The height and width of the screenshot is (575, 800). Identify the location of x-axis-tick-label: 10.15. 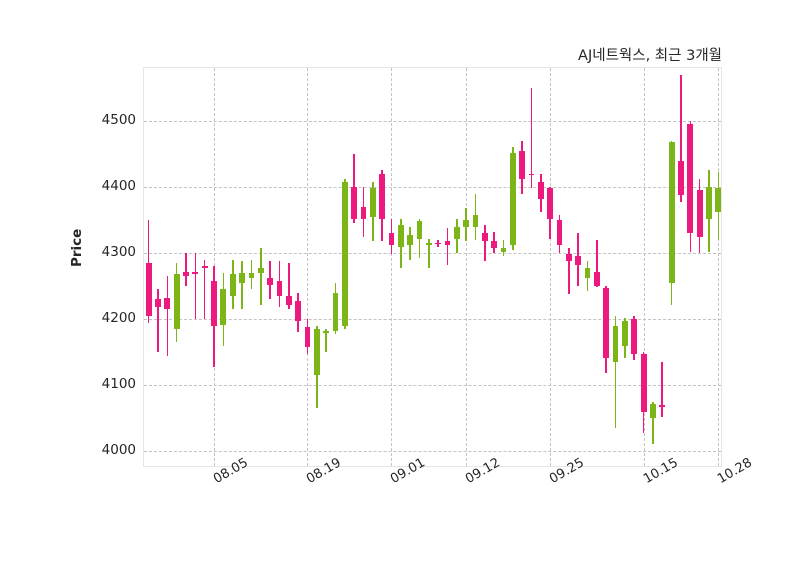
(660, 471).